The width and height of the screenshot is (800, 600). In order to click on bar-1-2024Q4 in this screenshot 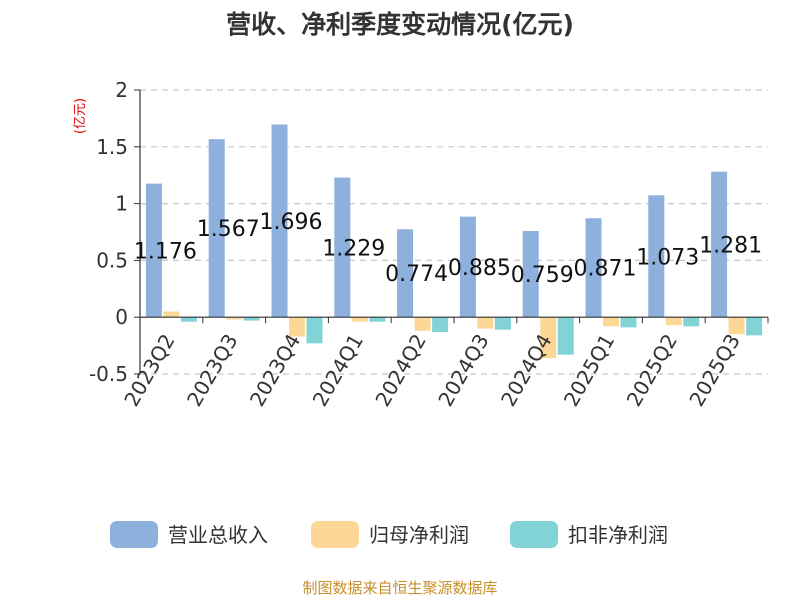, I will do `click(530, 274)`.